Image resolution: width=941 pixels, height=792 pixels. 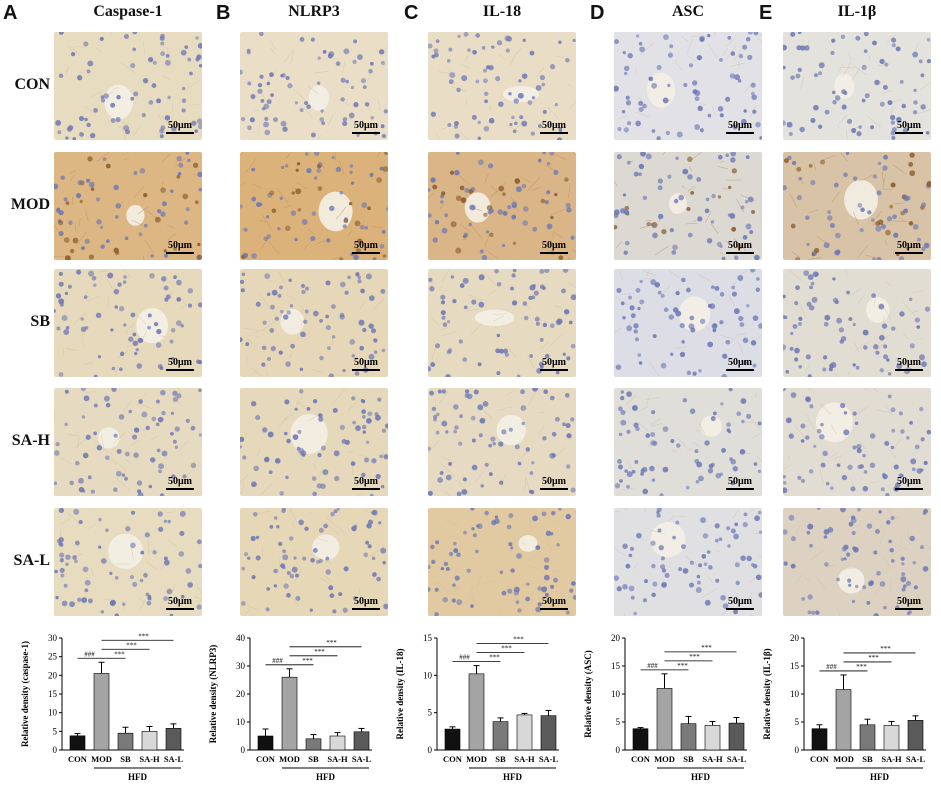 What do you see at coordinates (128, 86) in the screenshot?
I see `micrograph-a-con: 50μm` at bounding box center [128, 86].